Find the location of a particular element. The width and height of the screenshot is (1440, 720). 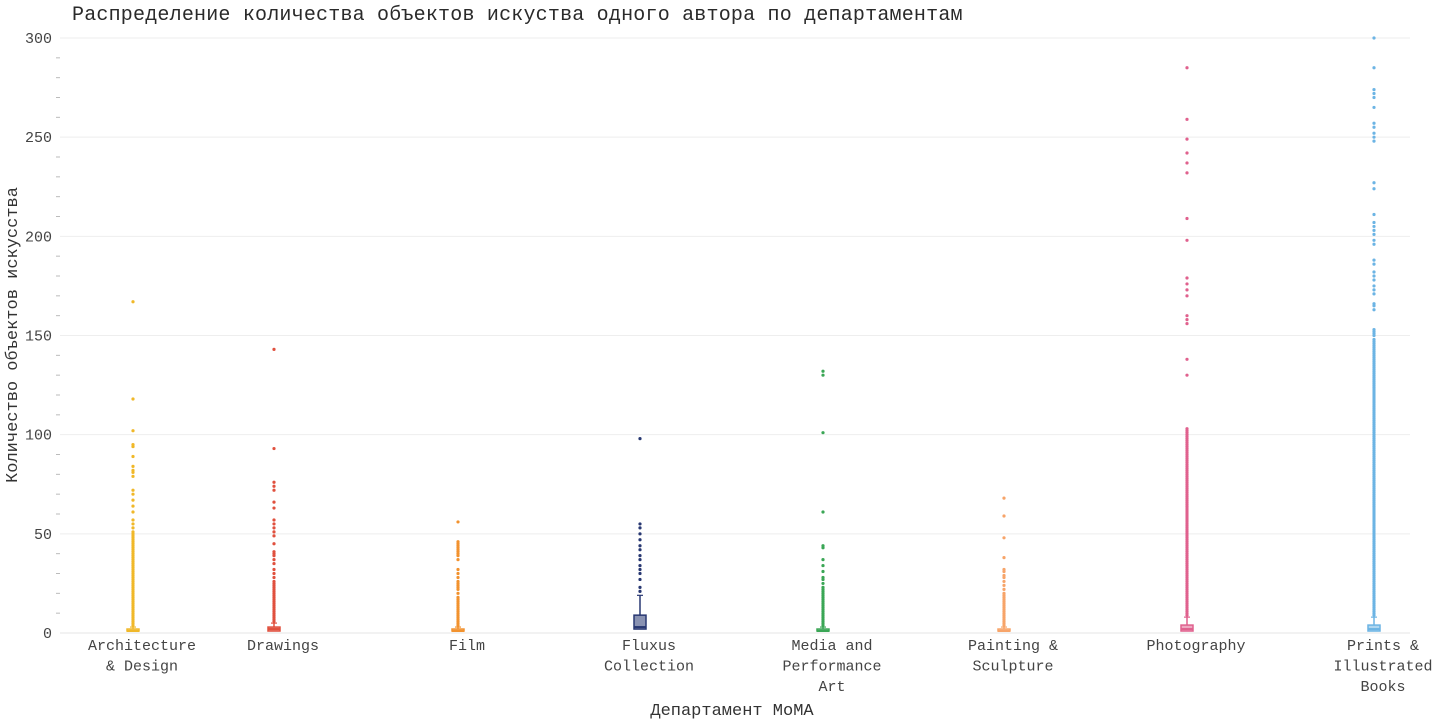

box-series-film is located at coordinates (458, 576).